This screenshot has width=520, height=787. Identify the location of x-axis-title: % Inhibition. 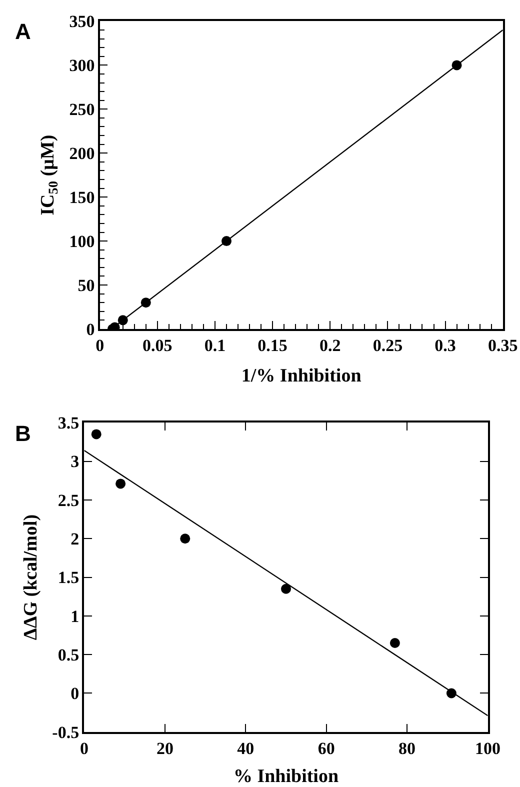
(286, 776).